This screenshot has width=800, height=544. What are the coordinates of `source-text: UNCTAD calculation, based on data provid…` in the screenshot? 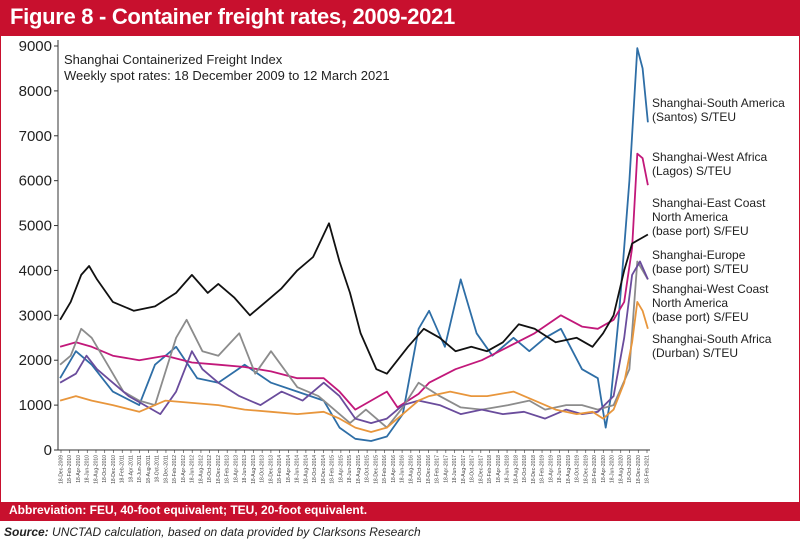 It's located at (236, 532).